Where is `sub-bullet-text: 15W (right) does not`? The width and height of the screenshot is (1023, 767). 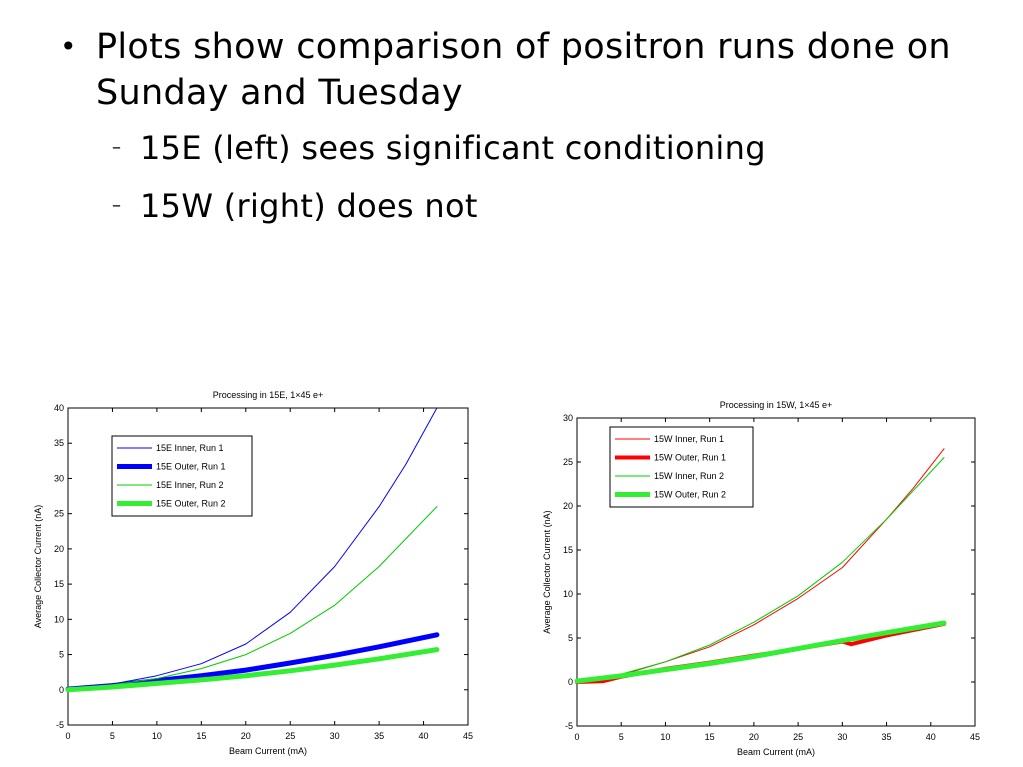 sub-bullet-text: 15W (right) does not is located at coordinates (309, 206).